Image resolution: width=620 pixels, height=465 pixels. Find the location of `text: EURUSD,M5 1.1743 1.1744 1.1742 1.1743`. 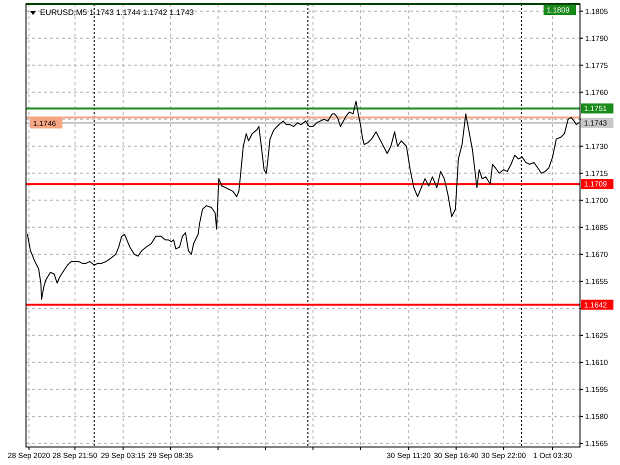

text: EURUSD,M5 1.1743 1.1744 1.1742 1.1743 is located at coordinates (117, 12).